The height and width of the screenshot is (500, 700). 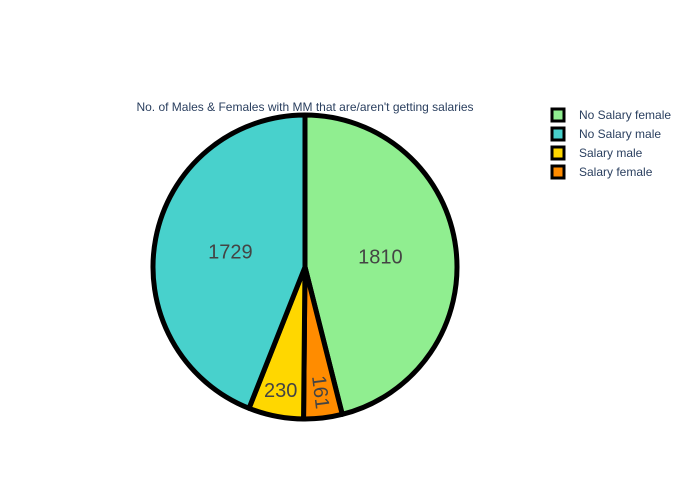 I want to click on legend-item-salary-male: Salary male, so click(x=596, y=153).